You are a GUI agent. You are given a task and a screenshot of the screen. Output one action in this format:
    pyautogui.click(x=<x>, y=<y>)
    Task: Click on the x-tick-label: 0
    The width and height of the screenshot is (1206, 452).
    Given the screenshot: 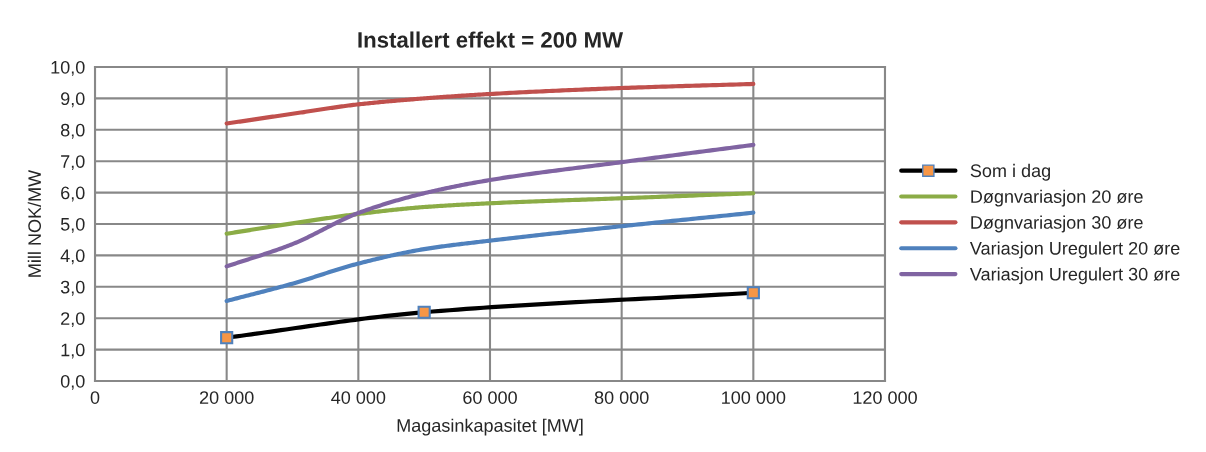 What is the action you would take?
    pyautogui.click(x=95, y=397)
    